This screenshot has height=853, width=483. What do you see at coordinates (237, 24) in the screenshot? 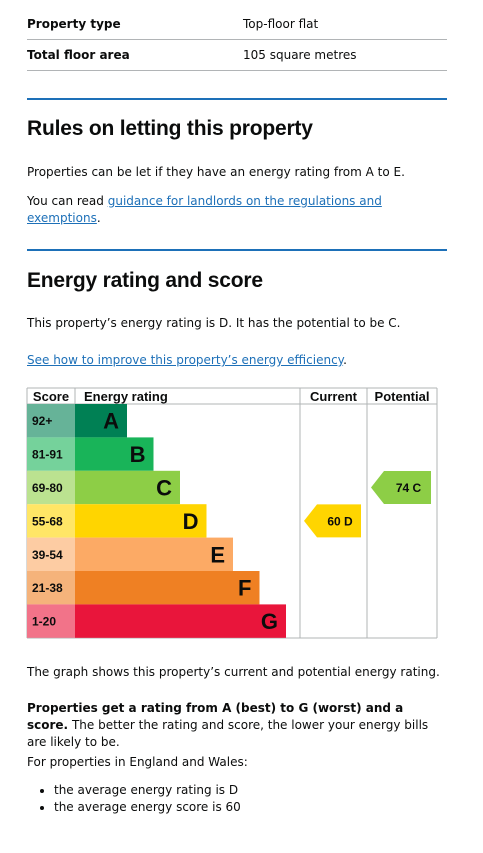
I see `summary-row-property-type: Property type Top-floor flat` at bounding box center [237, 24].